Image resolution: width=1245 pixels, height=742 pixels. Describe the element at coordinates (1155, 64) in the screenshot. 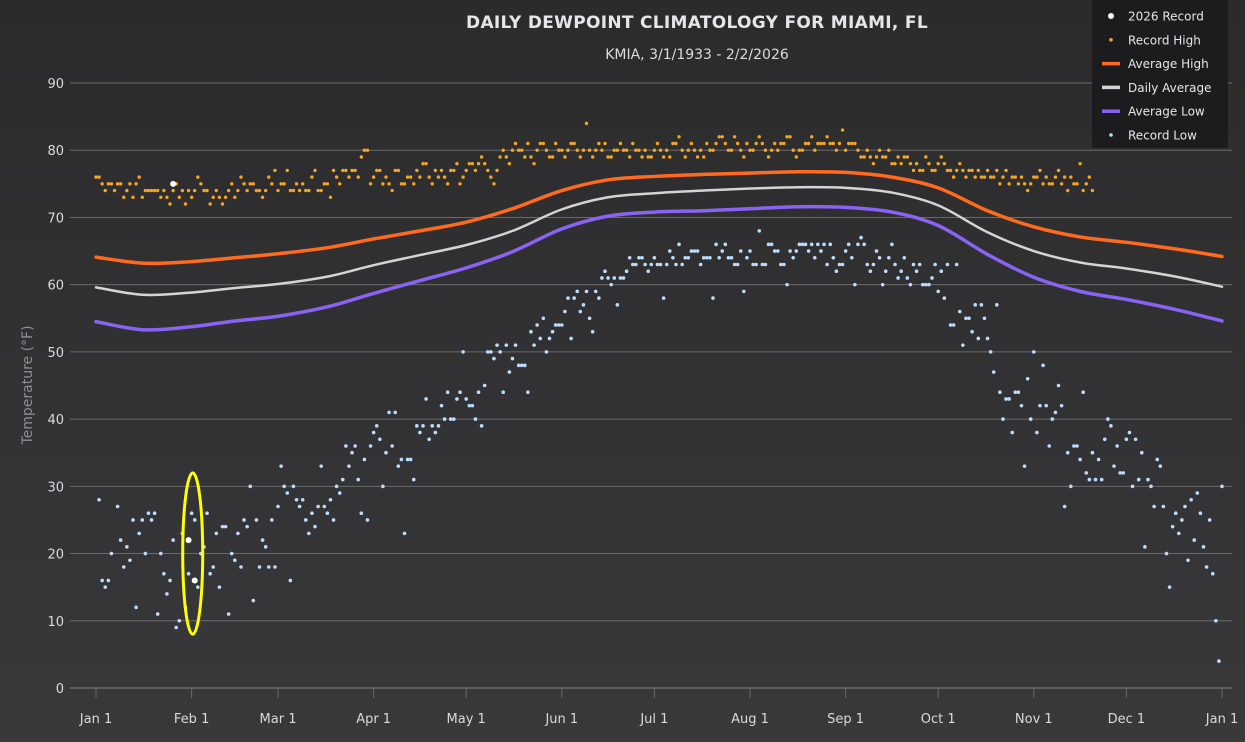

I see `legend-item-average-high: Average High` at that location.